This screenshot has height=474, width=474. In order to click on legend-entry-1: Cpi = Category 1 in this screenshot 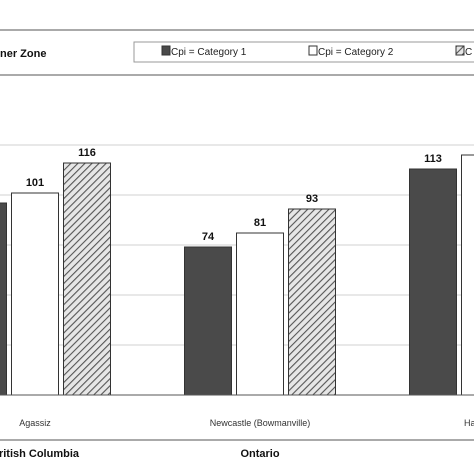, I will do `click(204, 51)`.